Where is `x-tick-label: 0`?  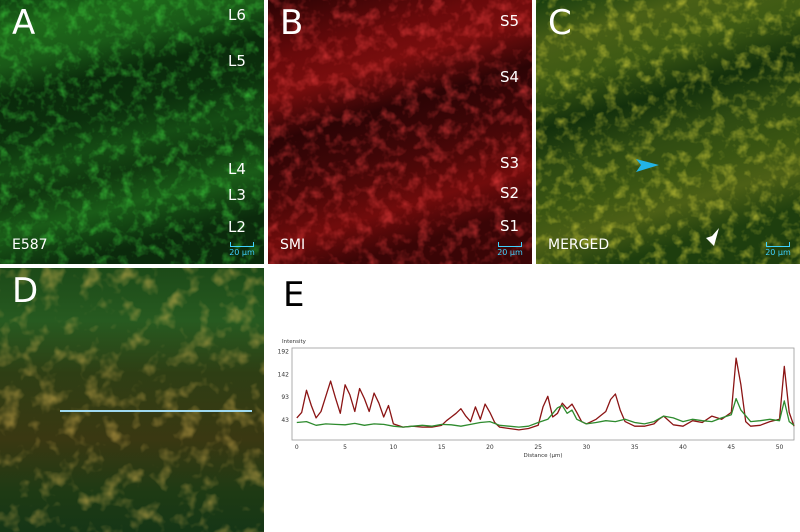 x-tick-label: 0 is located at coordinates (297, 447).